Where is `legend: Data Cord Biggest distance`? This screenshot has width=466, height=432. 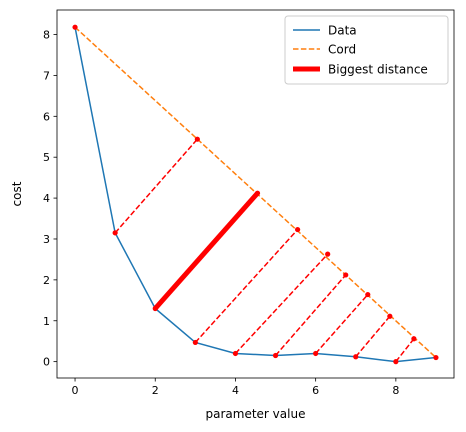
legend: Data Cord Biggest distance is located at coordinates (366, 50).